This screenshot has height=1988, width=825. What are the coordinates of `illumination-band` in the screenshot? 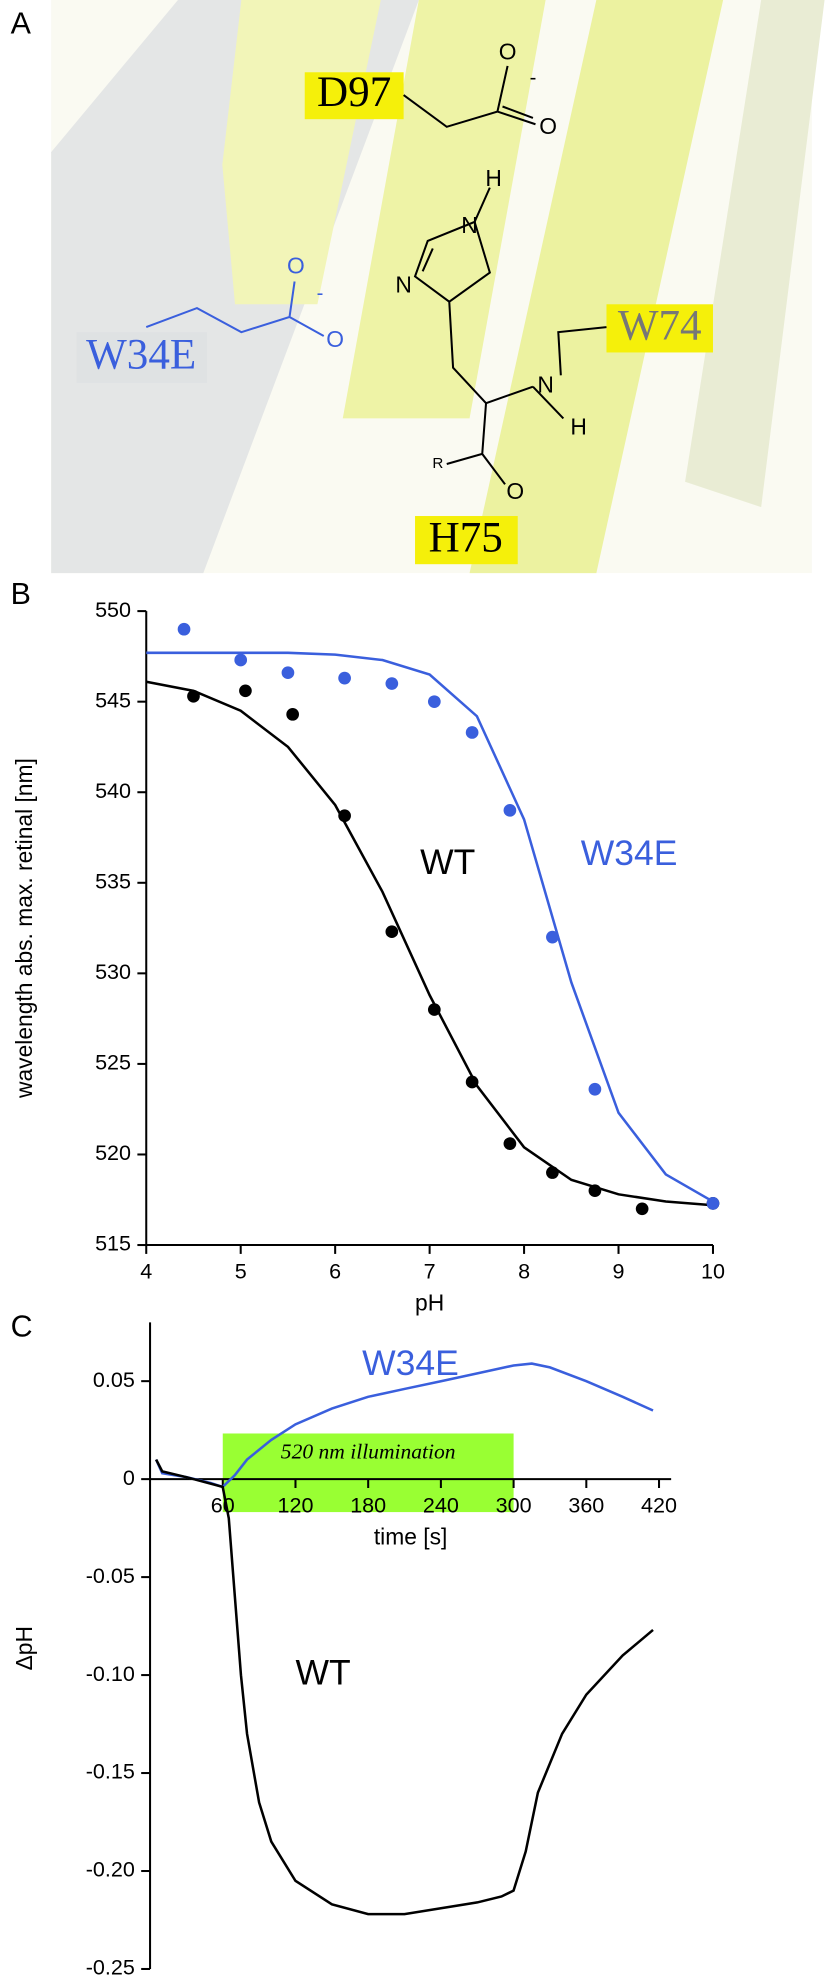 It's located at (368, 1473).